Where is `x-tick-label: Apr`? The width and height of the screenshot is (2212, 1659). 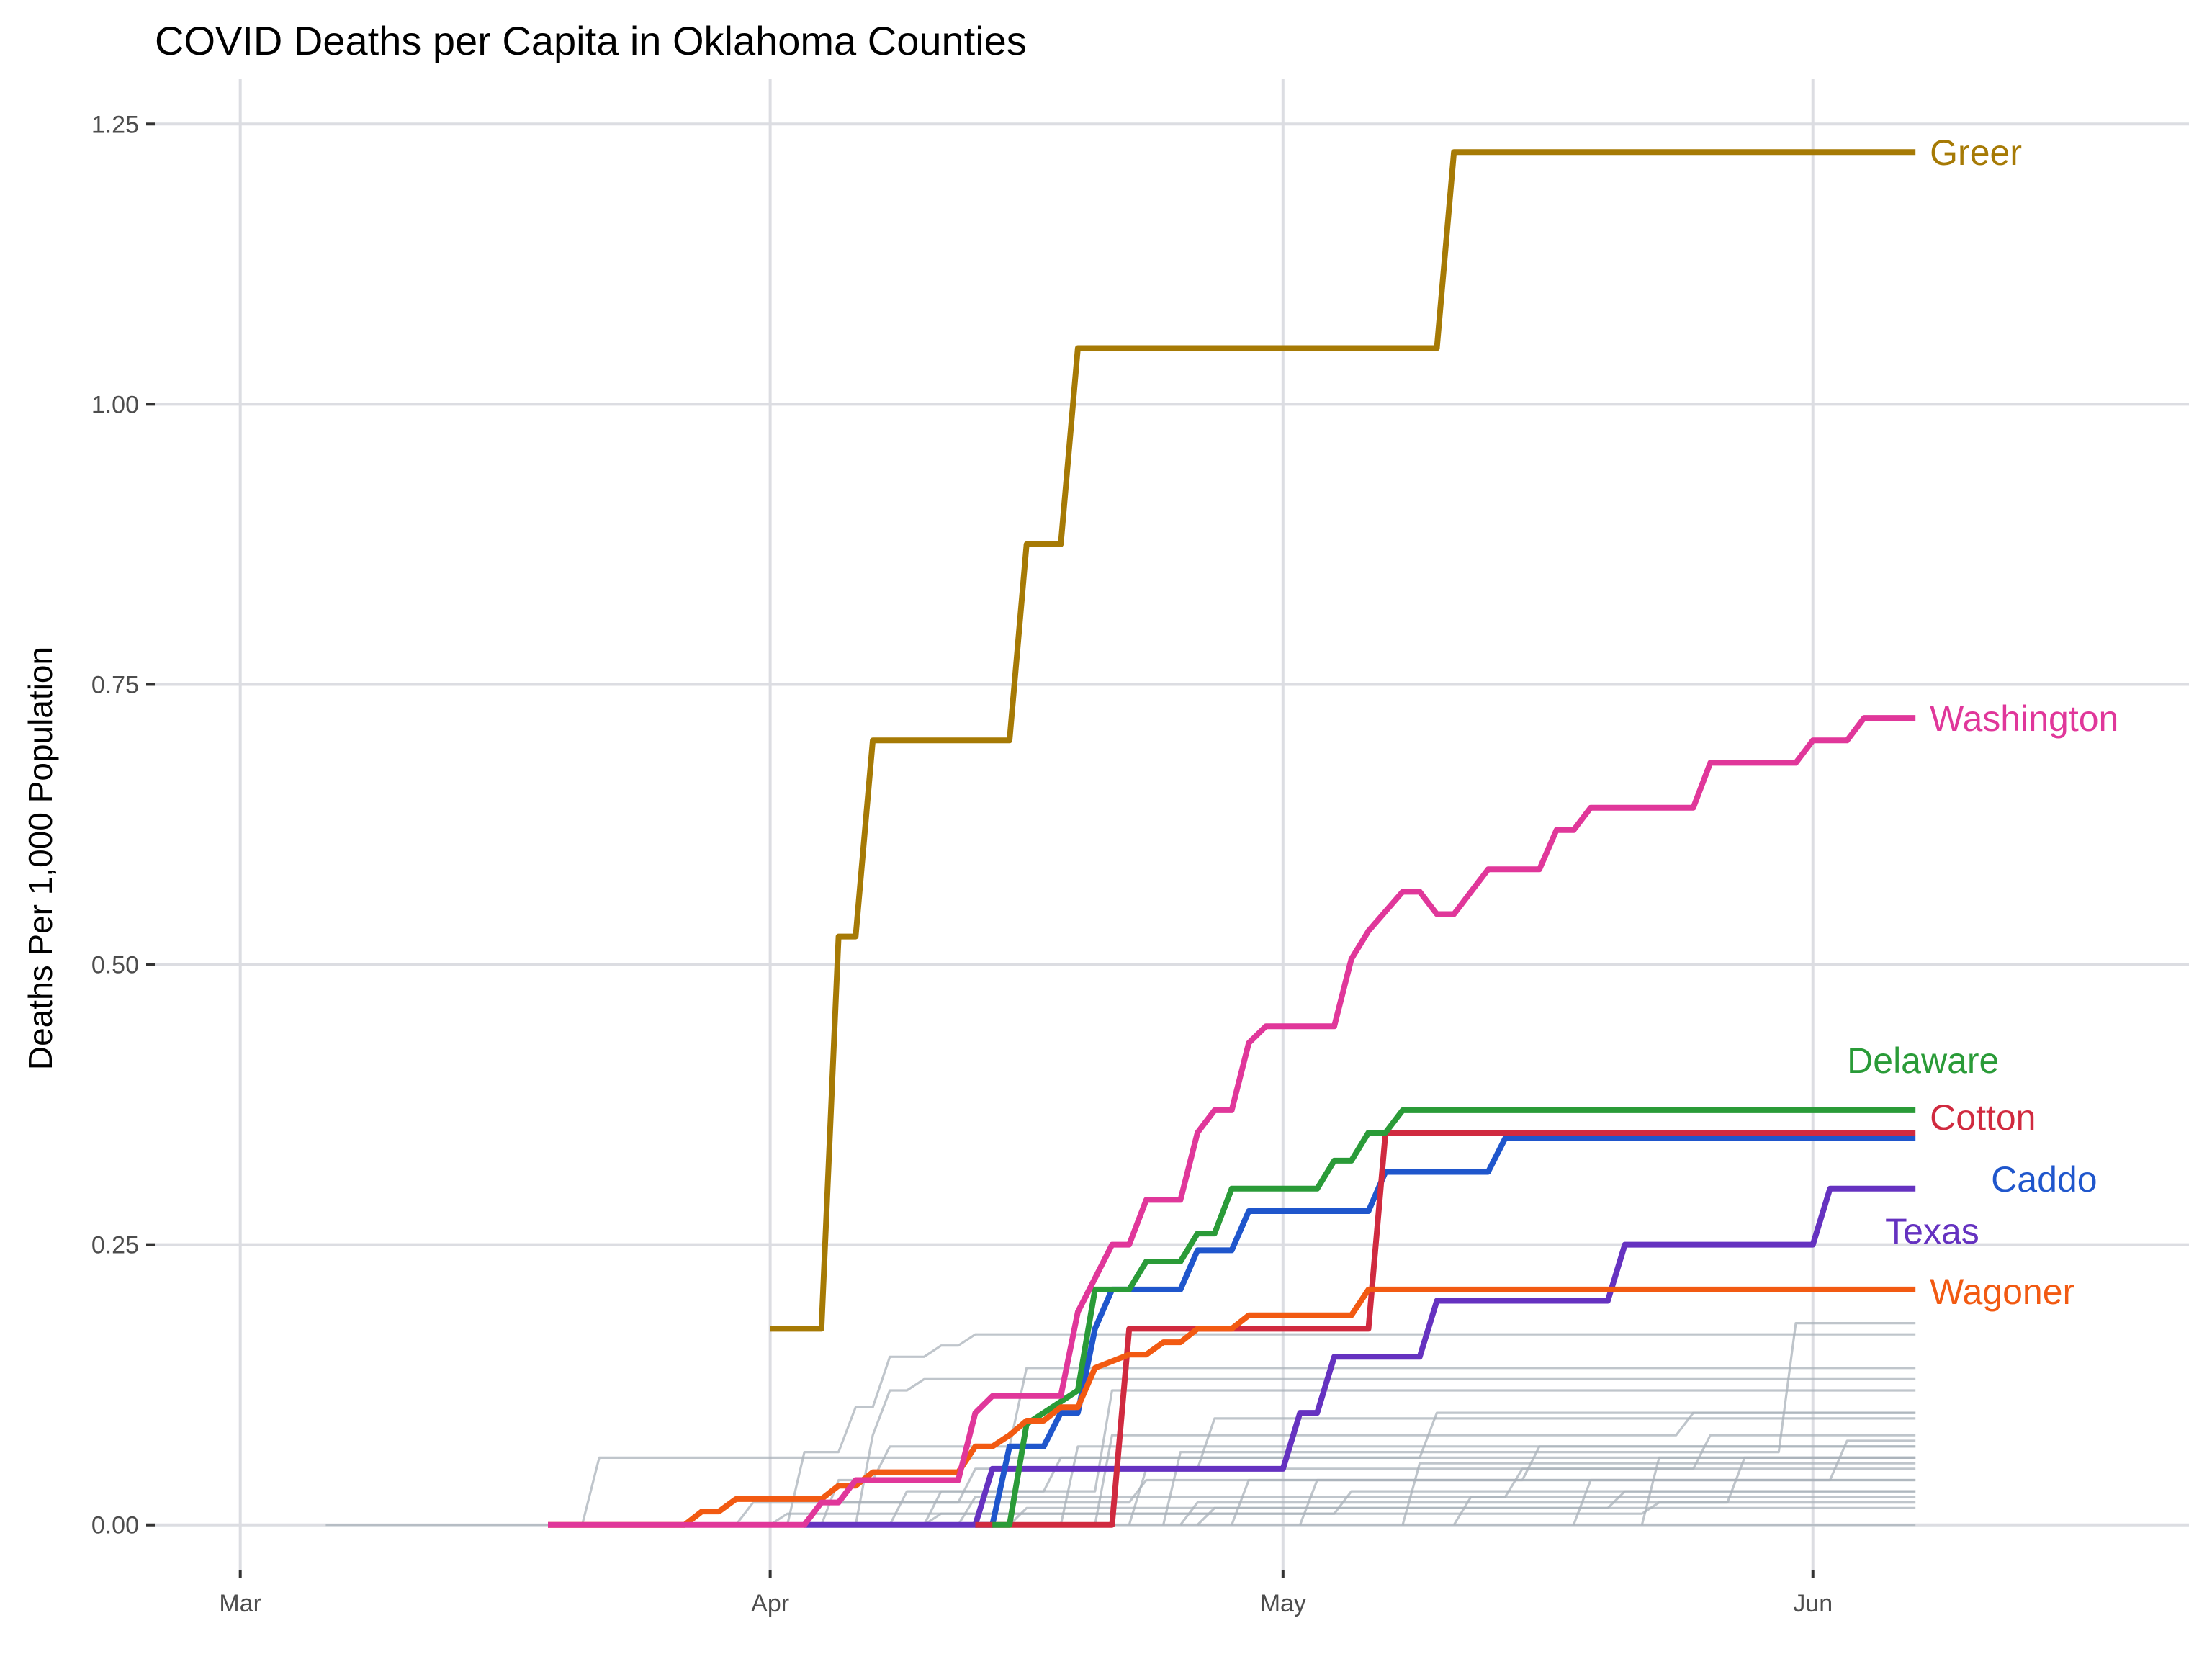 x-tick-label: Apr is located at coordinates (770, 1604).